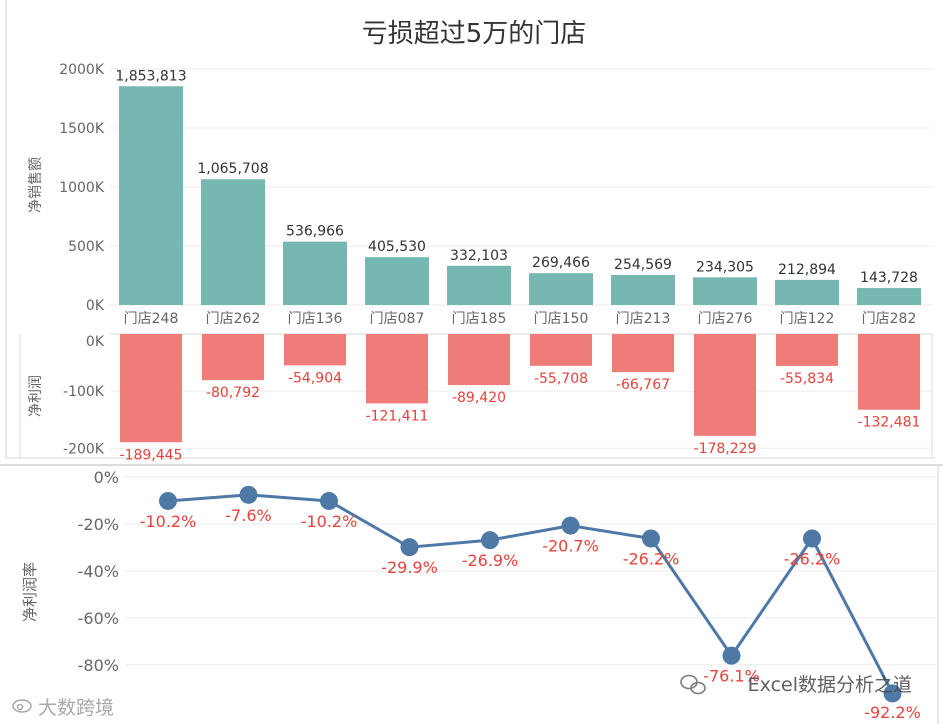 The height and width of the screenshot is (724, 943). Describe the element at coordinates (30, 592) in the screenshot. I see `margin-y-axis-label: 净利润率` at that location.